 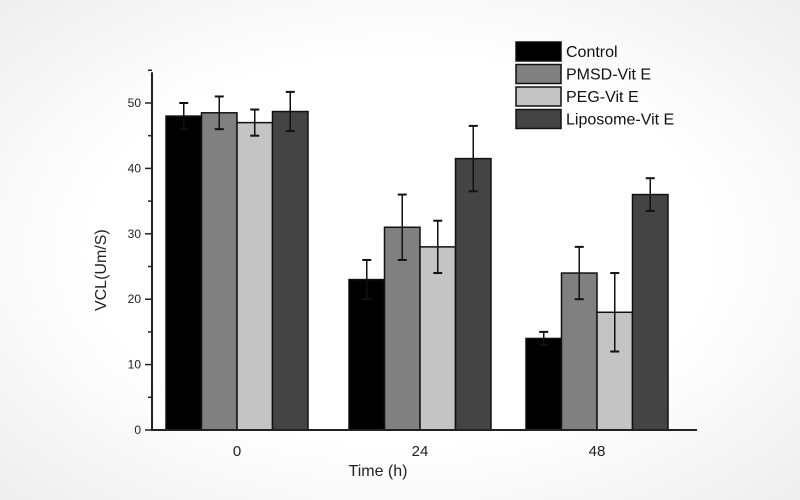 I want to click on legend-item: Liposome-Vit E, so click(x=594, y=119).